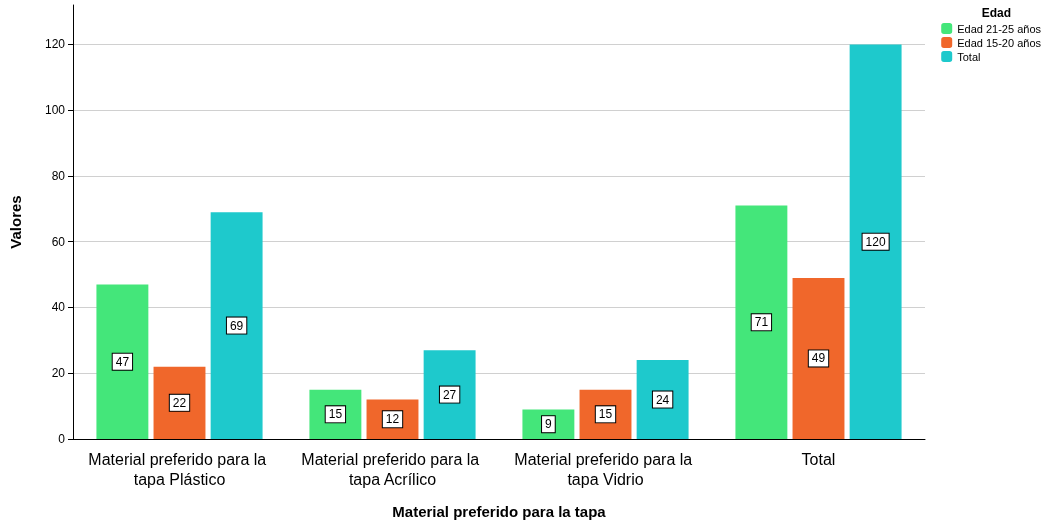 The image size is (1046, 528). What do you see at coordinates (58, 241) in the screenshot?
I see `y-tick-label: 60` at bounding box center [58, 241].